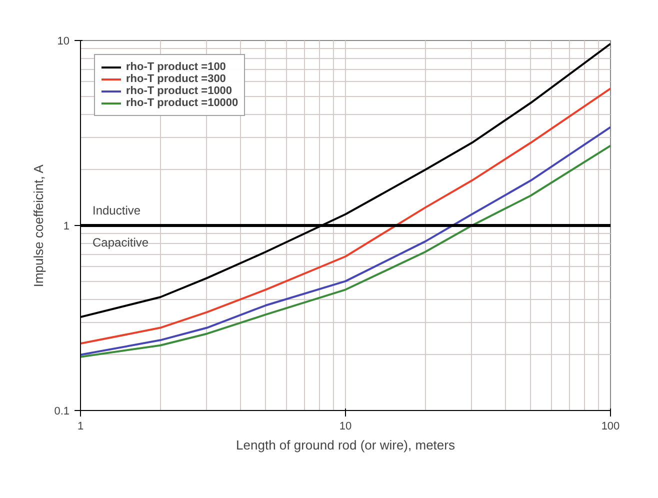 This screenshot has width=658, height=498. I want to click on y-tick-label: 0.1, so click(62, 412).